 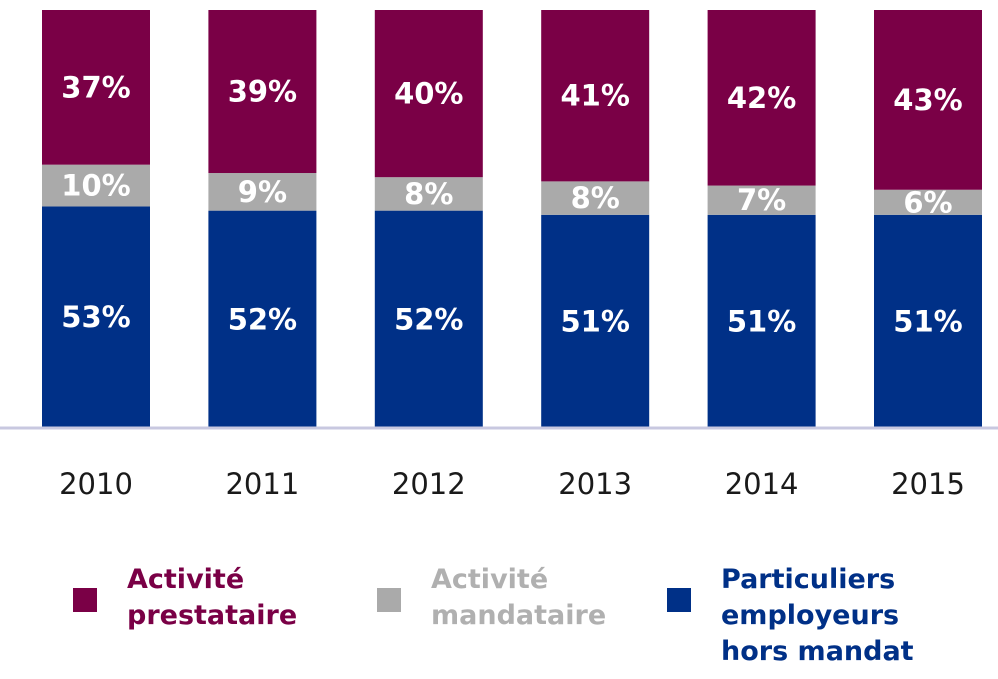 I want to click on x-tick-labels-group: 2010 2011 2012 2013 2014 2015, so click(x=512, y=484).